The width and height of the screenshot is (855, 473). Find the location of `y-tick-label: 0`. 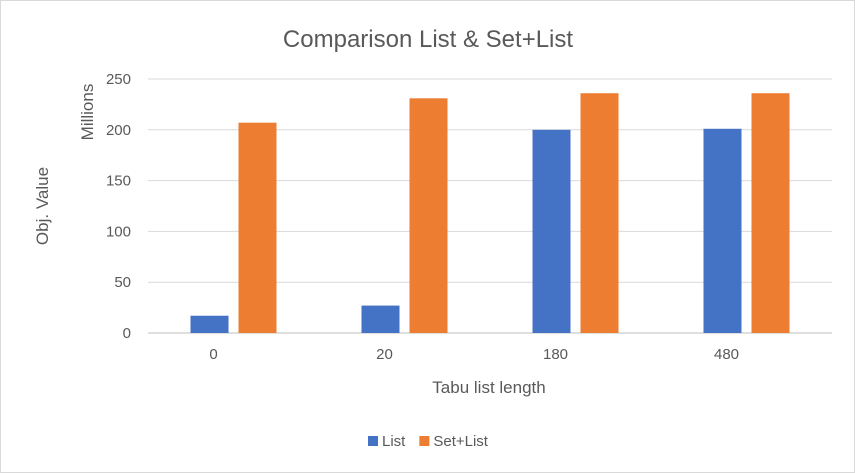

y-tick-label: 0 is located at coordinates (127, 333).